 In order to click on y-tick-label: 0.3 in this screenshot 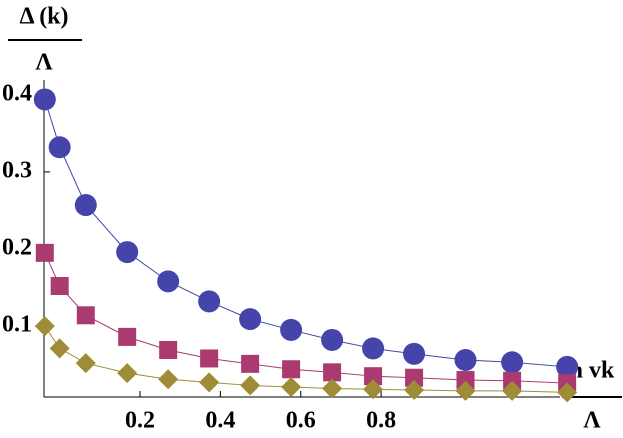, I will do `click(17, 170)`.